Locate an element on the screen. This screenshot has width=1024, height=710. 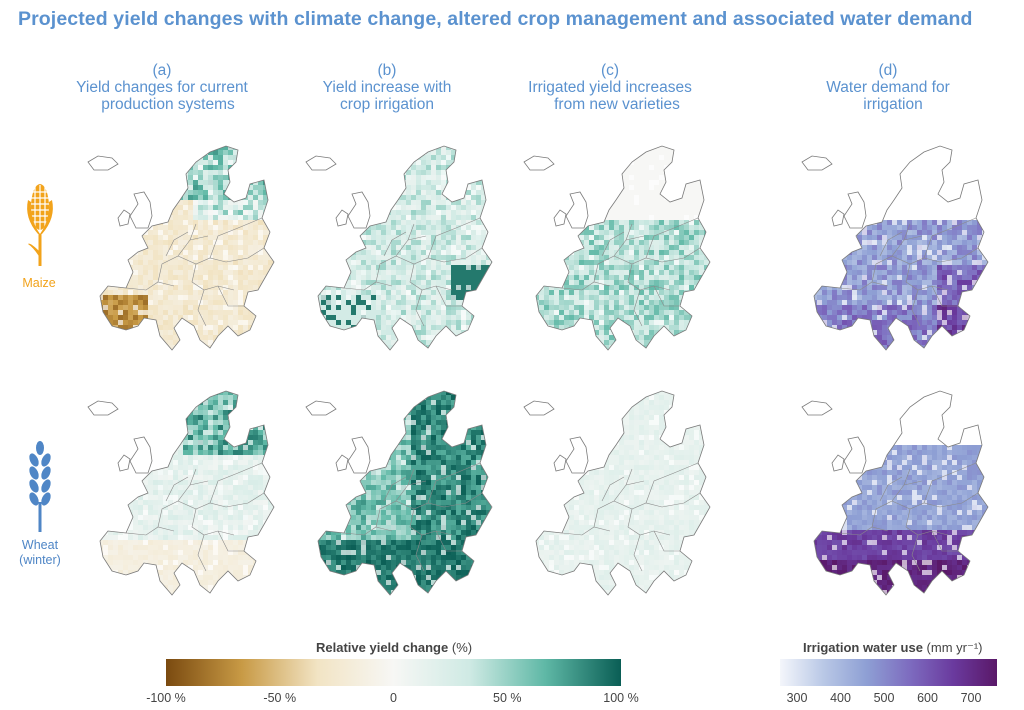
column-title-line1: Yield increase with is located at coordinates (387, 87).